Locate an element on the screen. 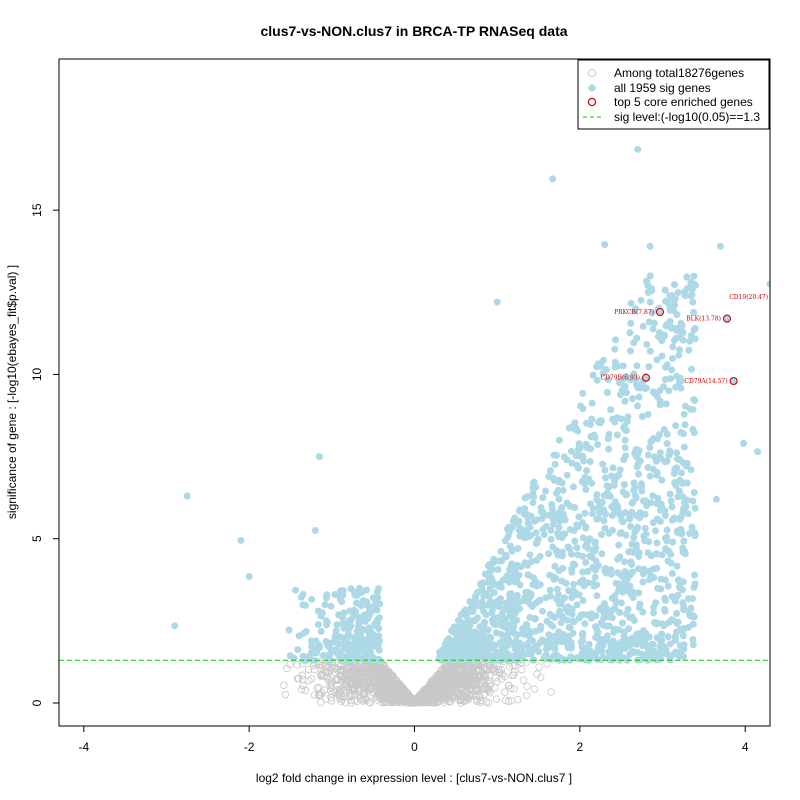 The image size is (800, 800). x-axis: -4 -2 0 2 4 is located at coordinates (413, 739).